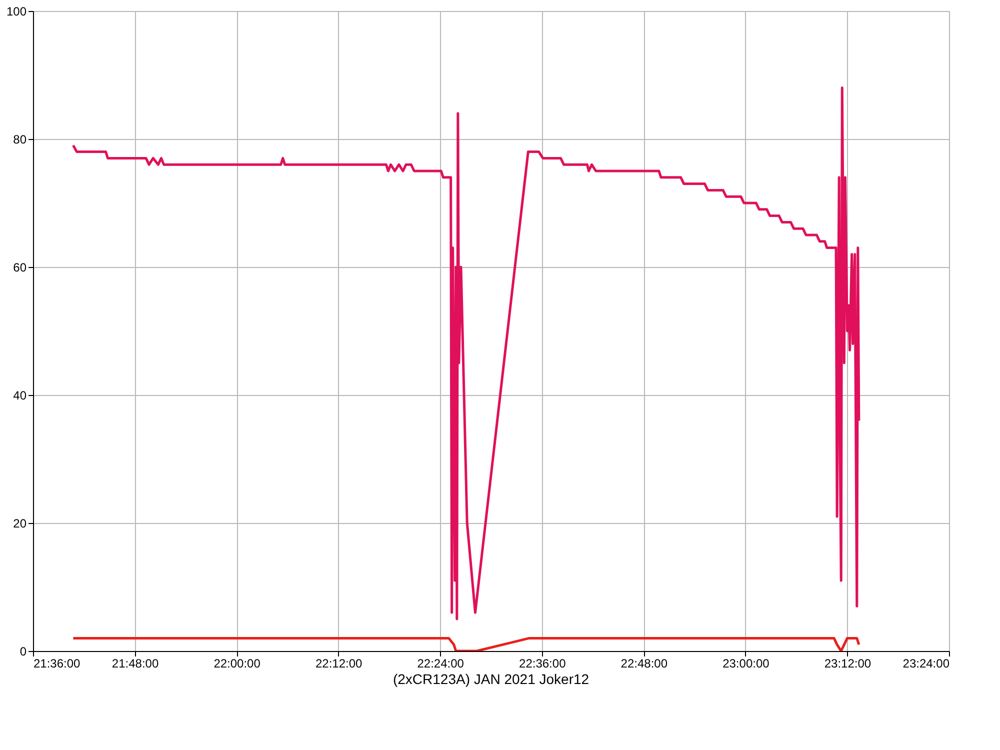 This screenshot has width=1000, height=750. Describe the element at coordinates (644, 663) in the screenshot. I see `x-tick-label: 22:48:00` at that location.